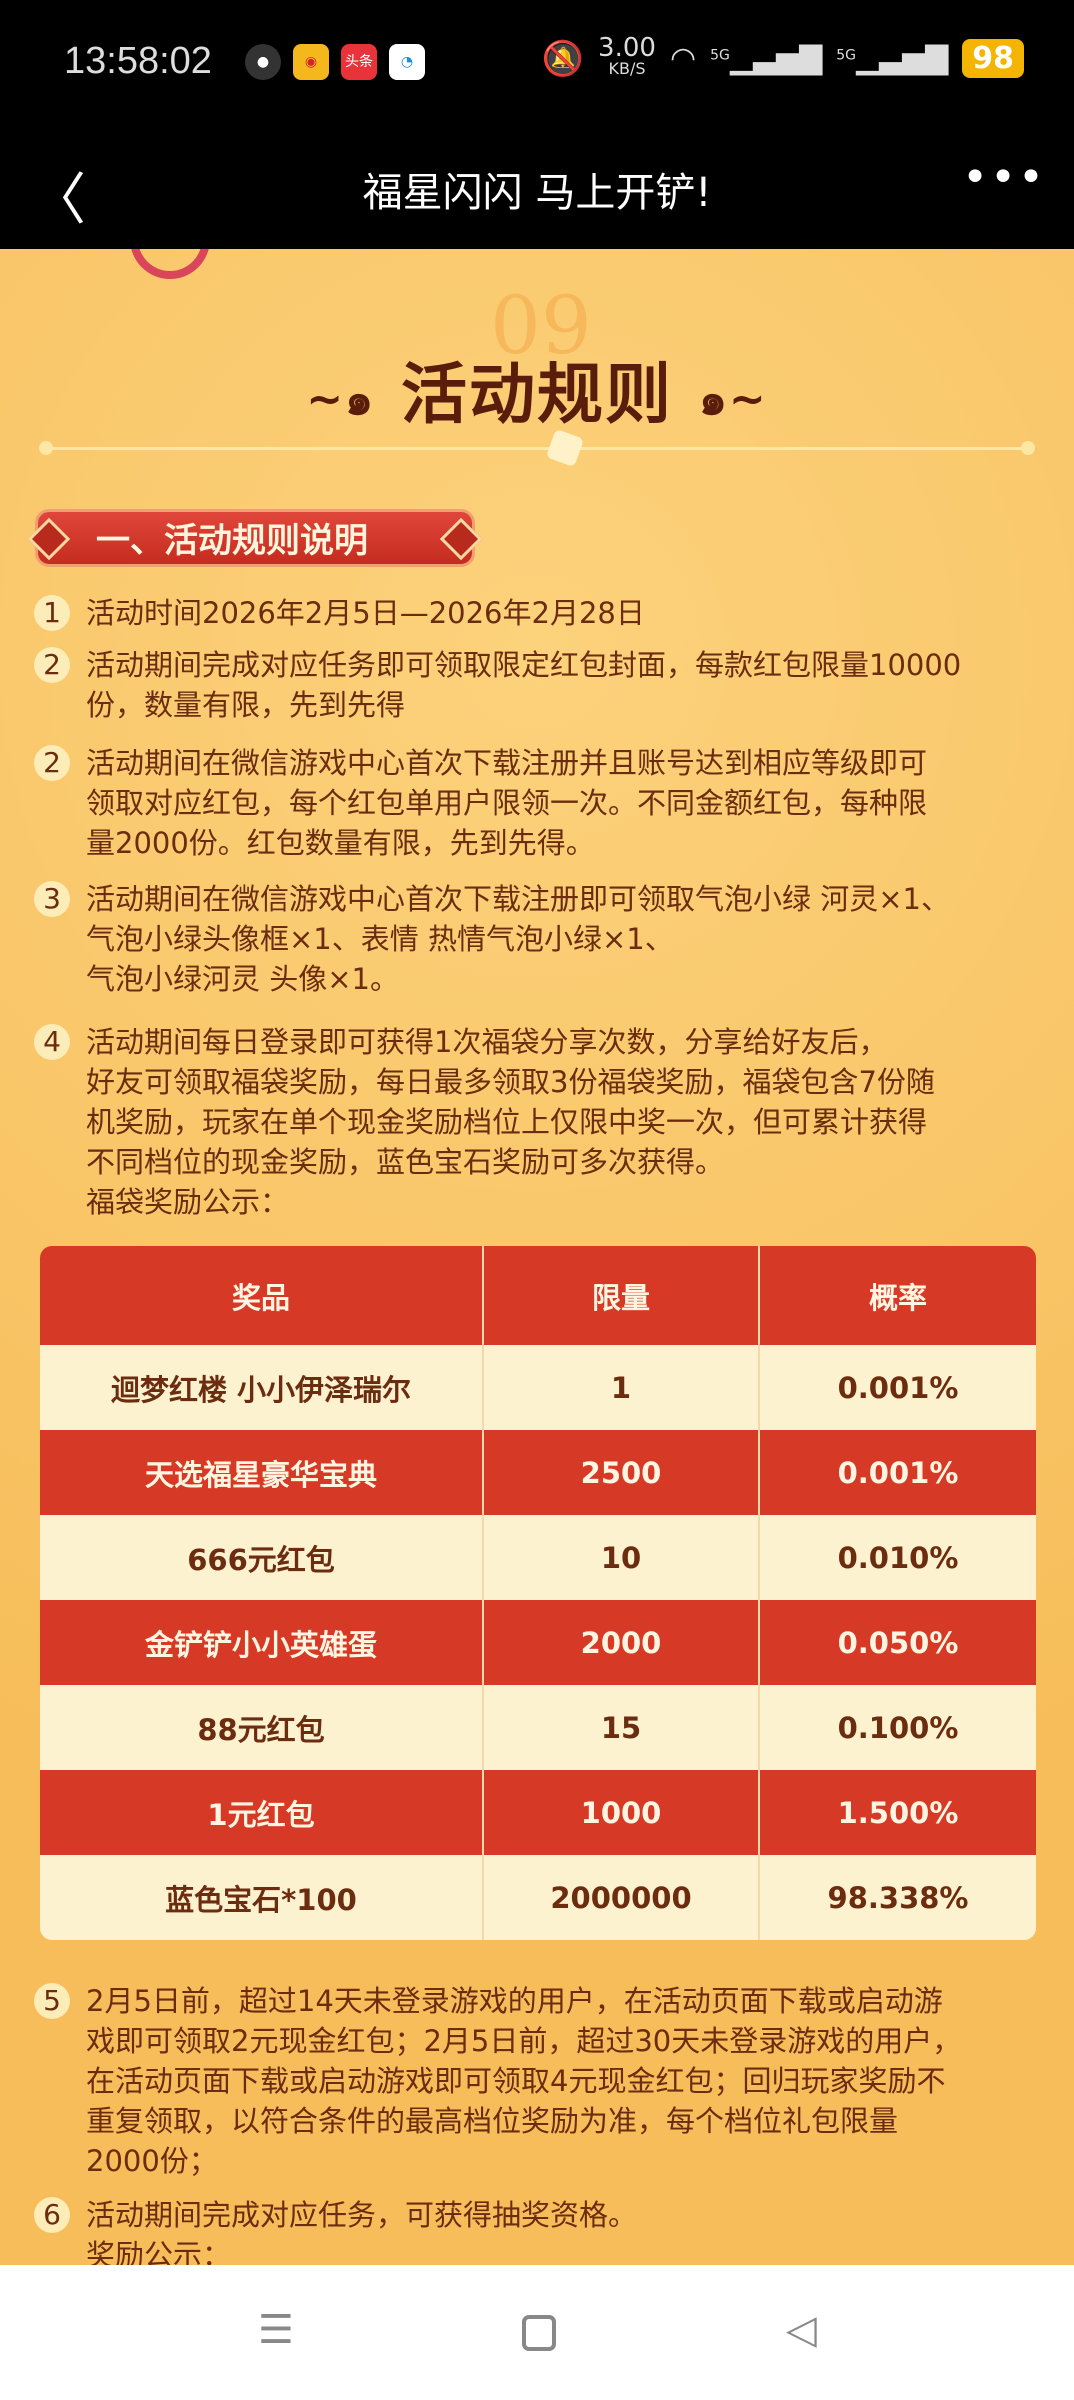 The height and width of the screenshot is (2400, 1074). Describe the element at coordinates (537, 394) in the screenshot. I see `rules-heading-text: 活动规则` at that location.